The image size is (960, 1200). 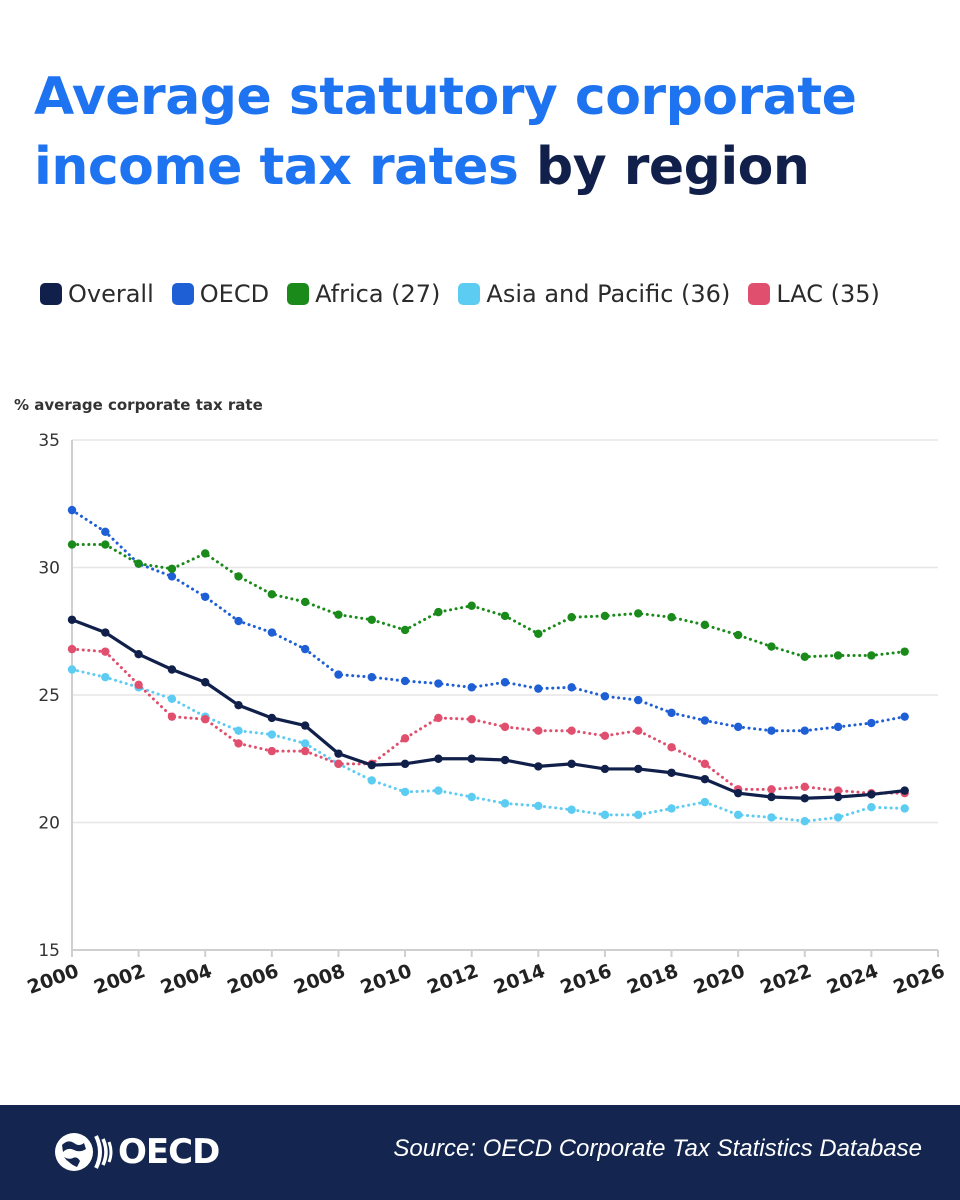 I want to click on logo-text: OECD, so click(x=169, y=1152).